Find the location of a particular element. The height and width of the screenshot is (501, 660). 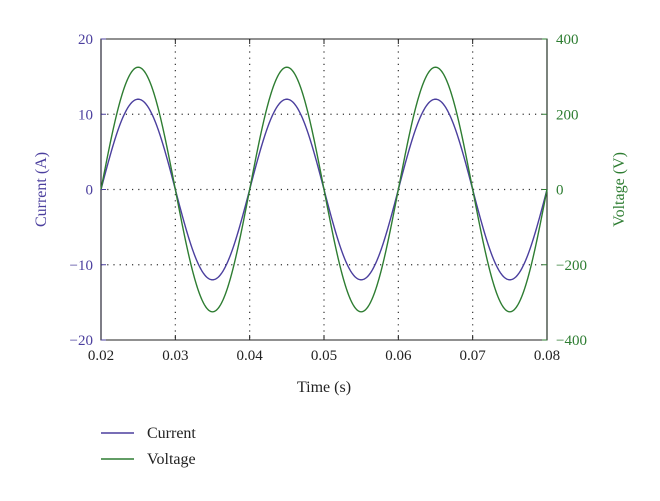

x-tick-label: 0.02 is located at coordinates (101, 356).